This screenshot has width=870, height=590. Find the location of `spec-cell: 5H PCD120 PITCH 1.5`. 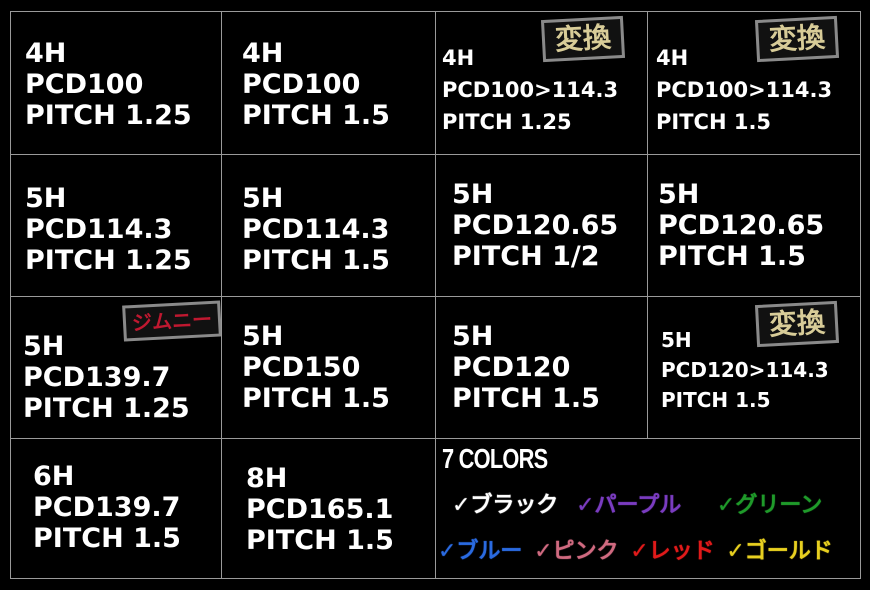

spec-cell: 5H PCD120 PITCH 1.5 is located at coordinates (541, 367).